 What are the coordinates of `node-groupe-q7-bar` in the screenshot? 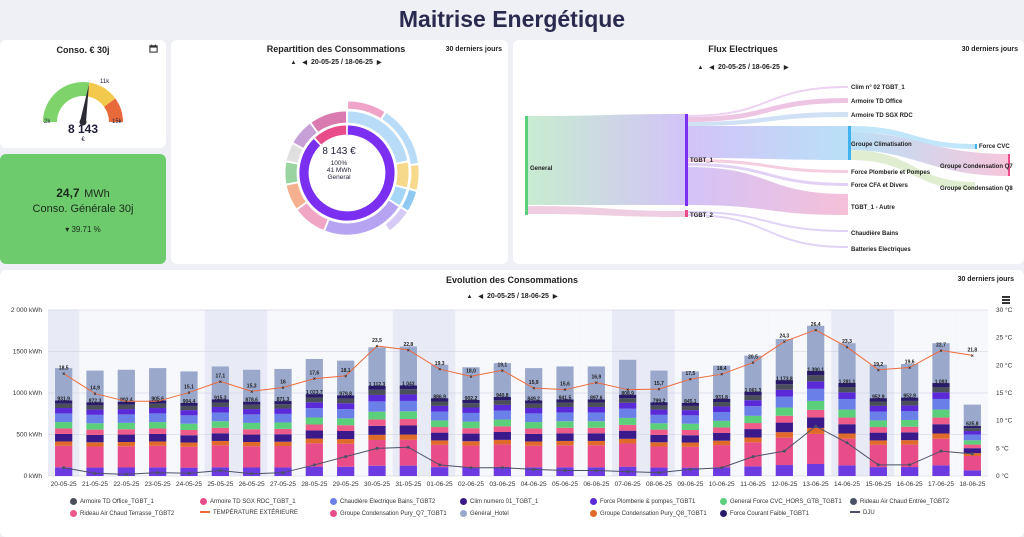 It's located at (1009, 165).